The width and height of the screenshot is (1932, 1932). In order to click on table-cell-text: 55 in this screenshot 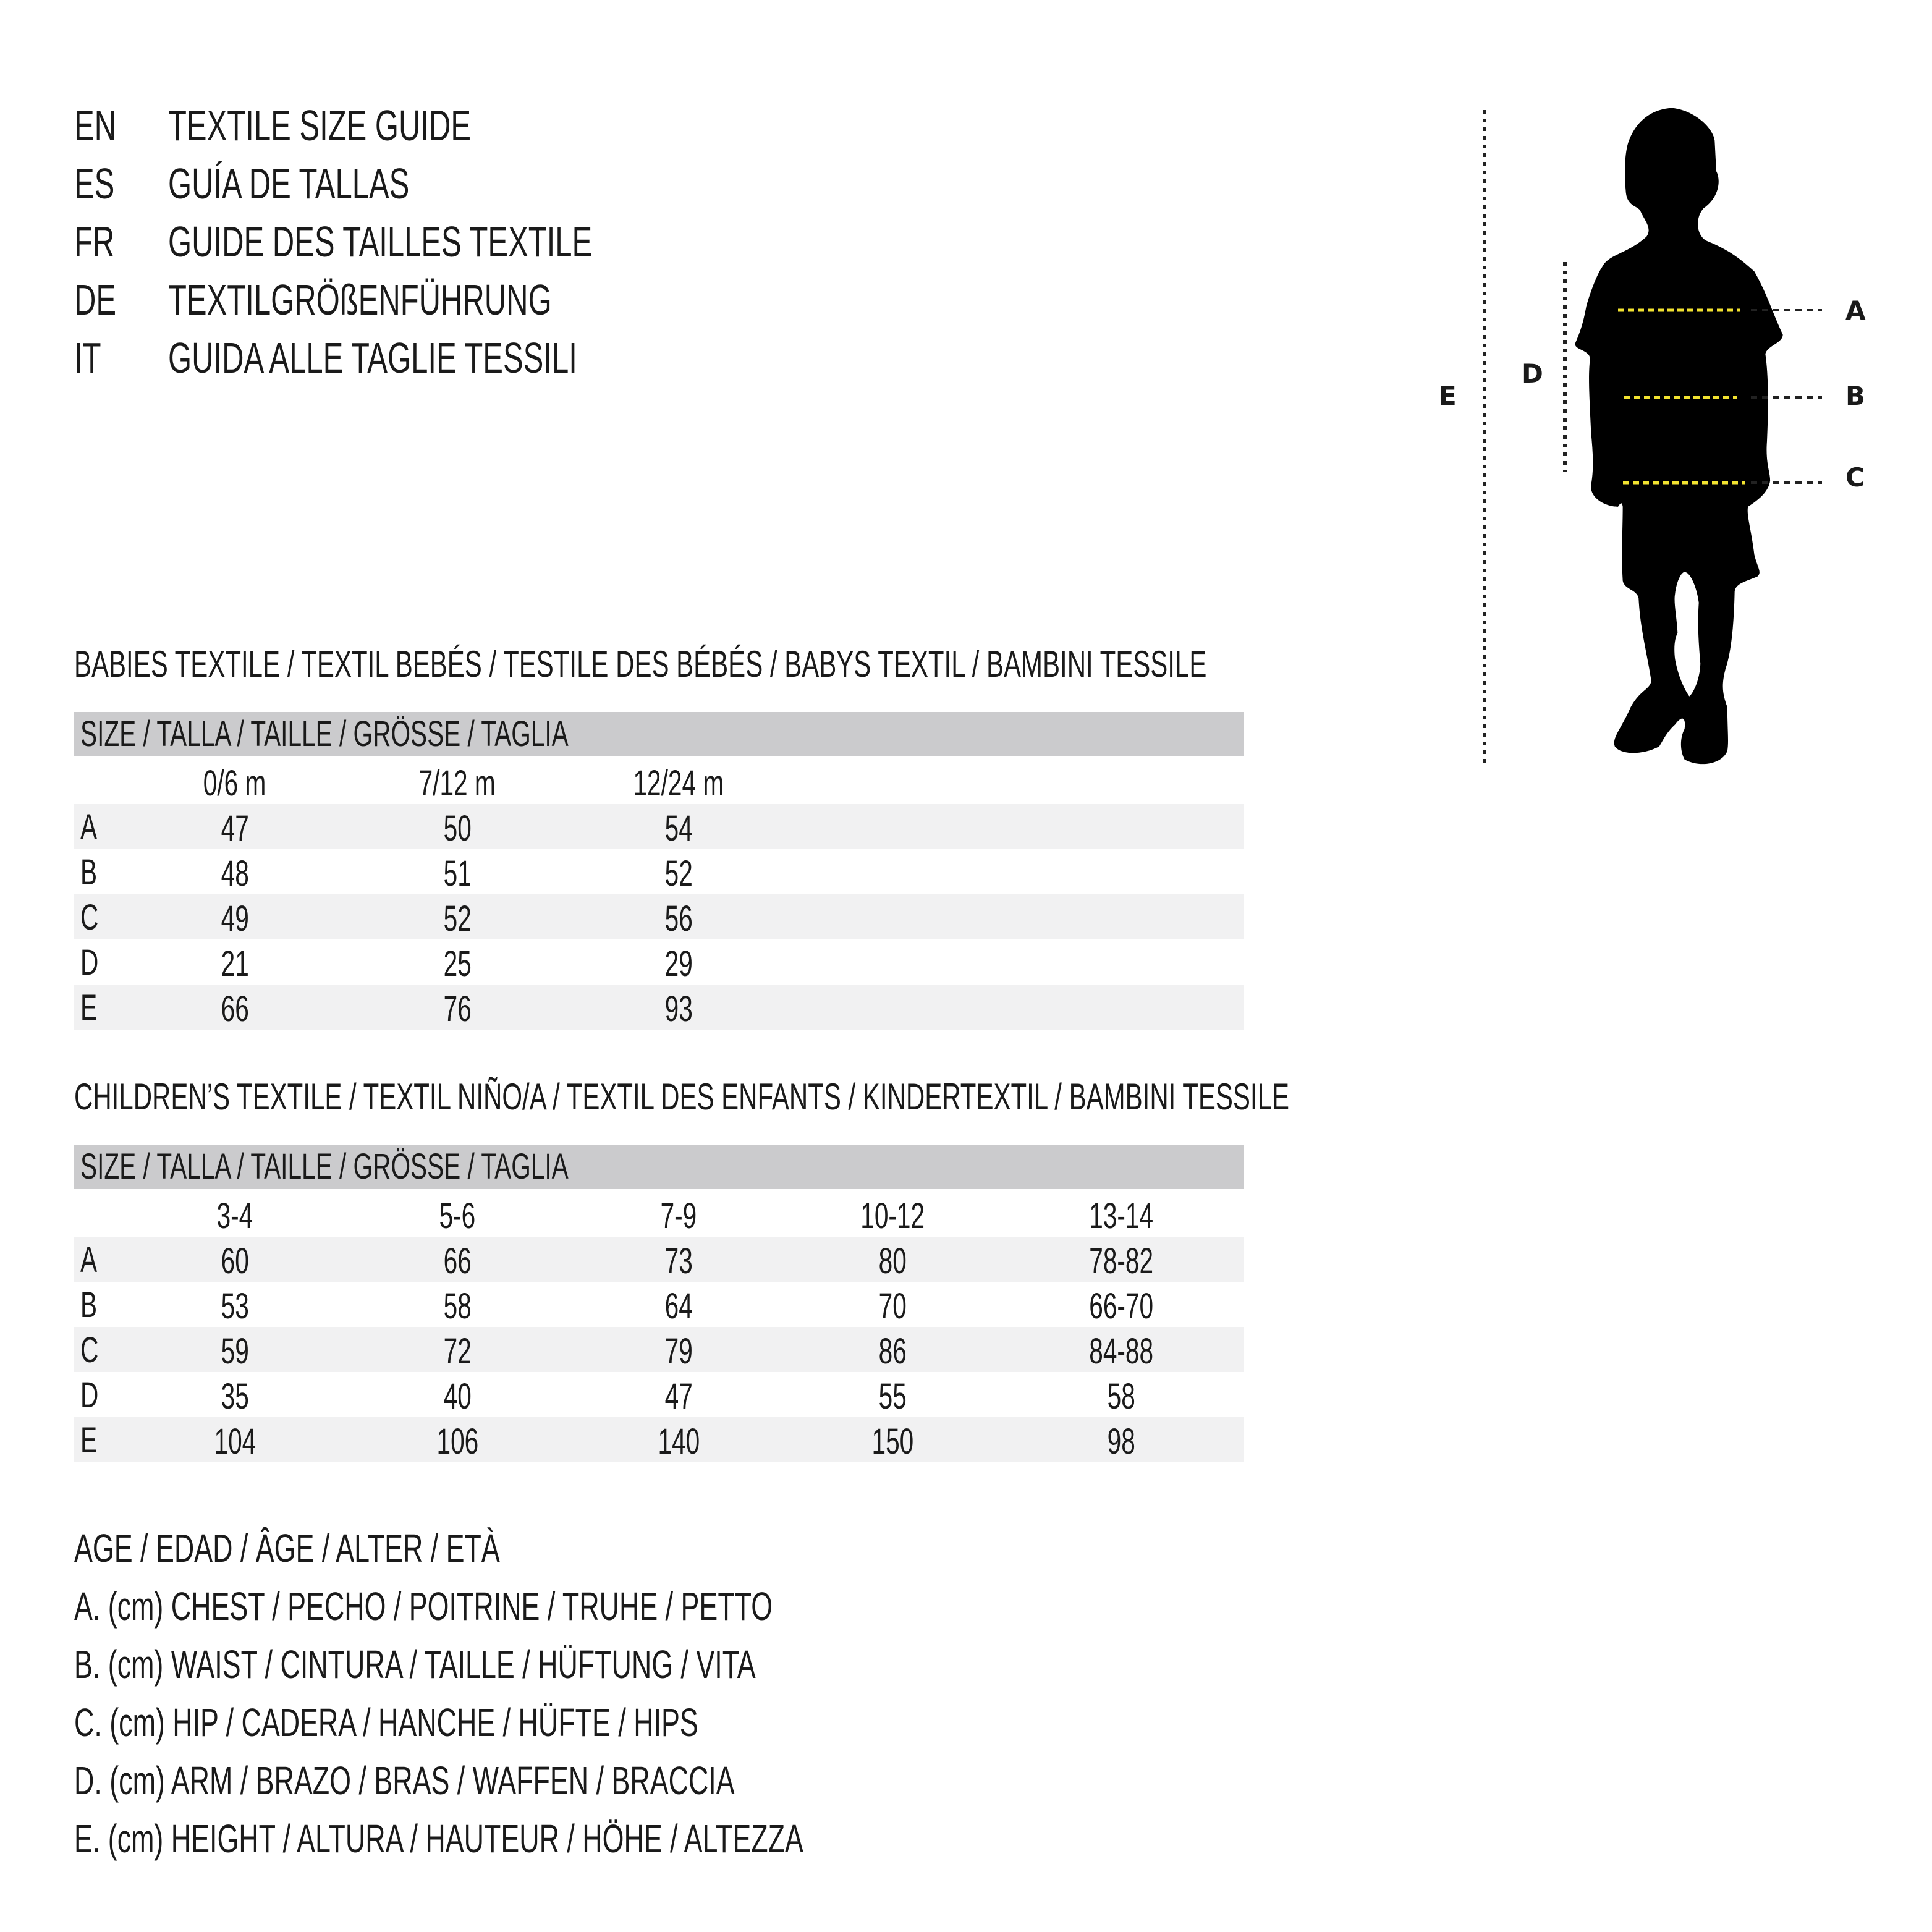, I will do `click(892, 1396)`.